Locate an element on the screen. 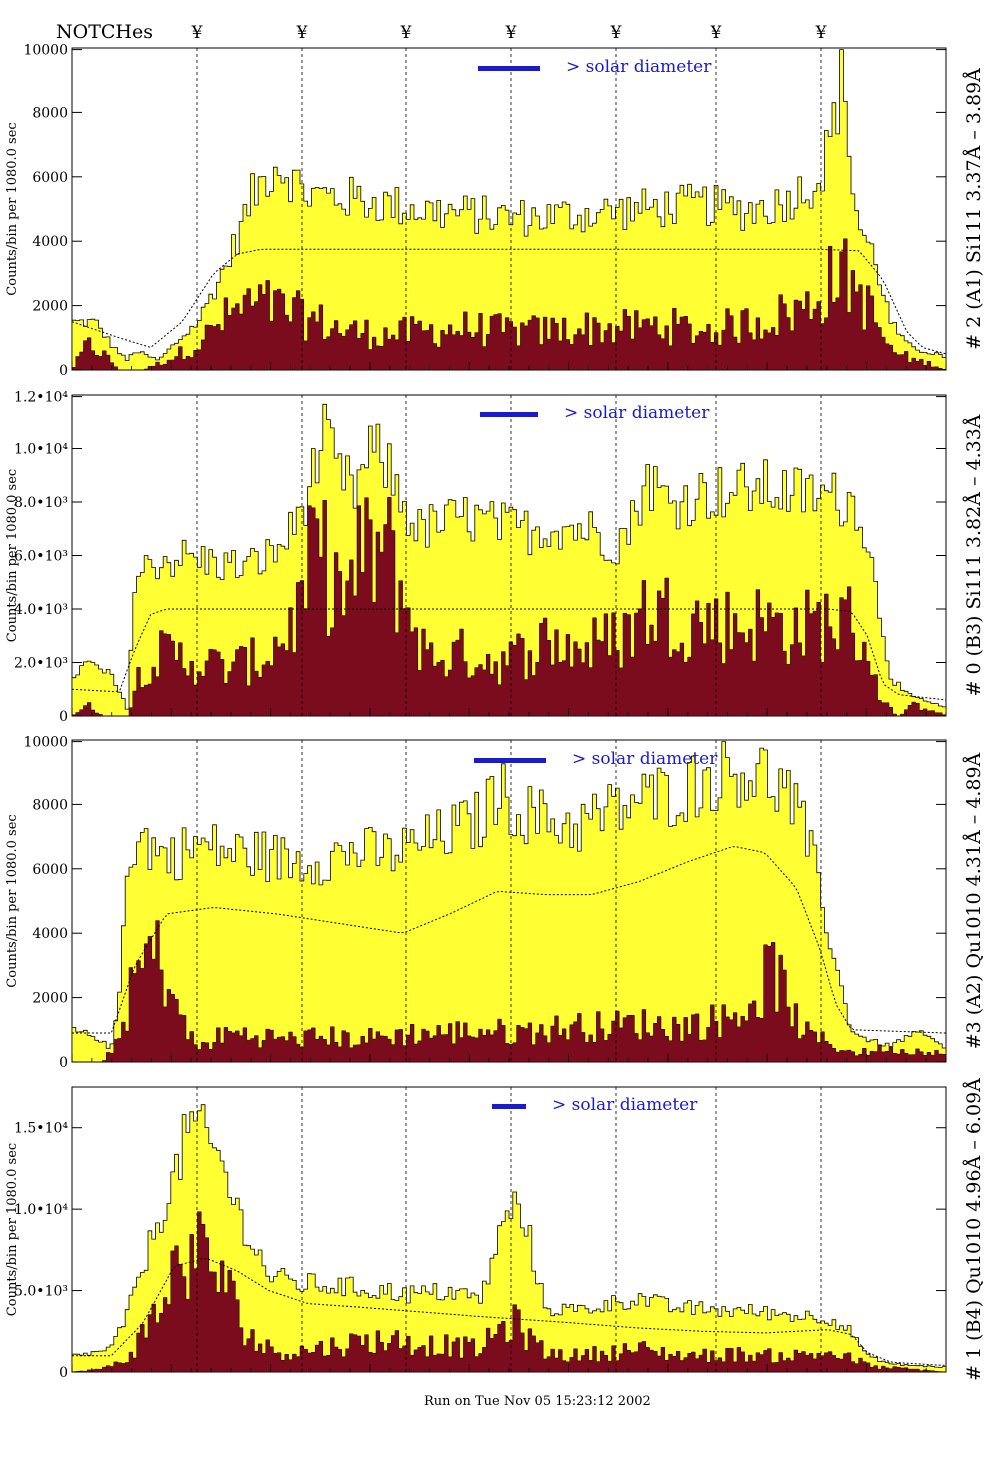 This screenshot has width=1004, height=1476. panel-title: #3 (A2) Qu1010 4.31Å – 4.89Å is located at coordinates (974, 900).